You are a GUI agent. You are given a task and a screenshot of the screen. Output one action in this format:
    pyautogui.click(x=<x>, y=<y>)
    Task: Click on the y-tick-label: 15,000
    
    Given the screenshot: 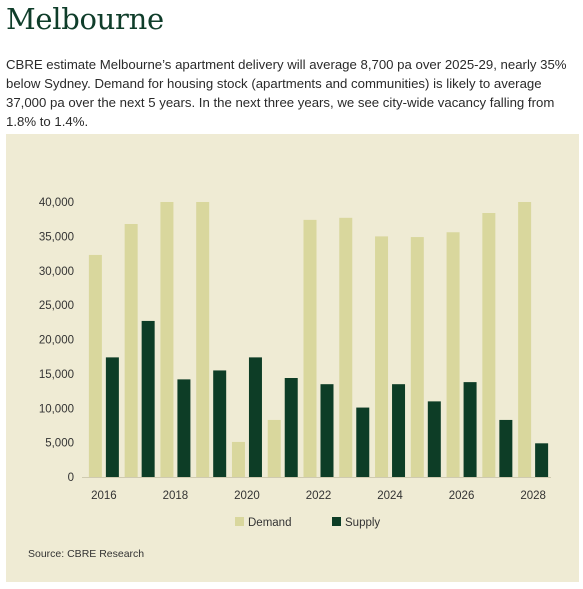 What is the action you would take?
    pyautogui.click(x=56, y=375)
    